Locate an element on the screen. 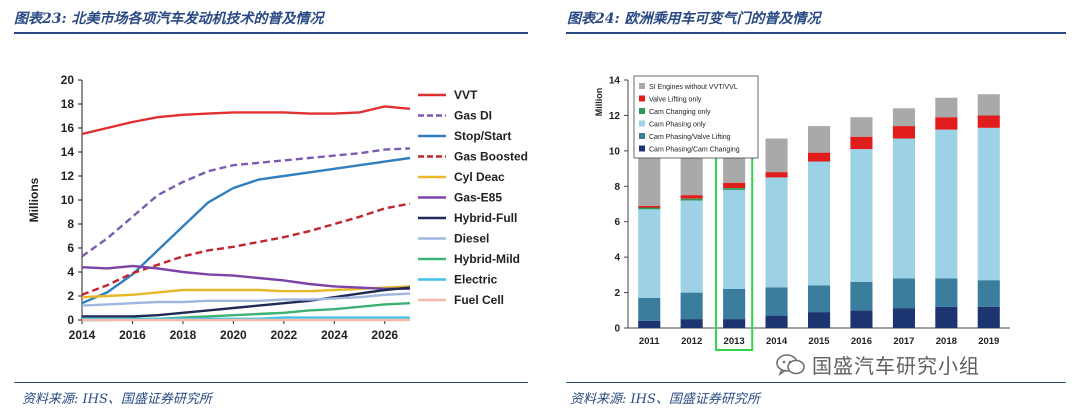 The width and height of the screenshot is (1080, 414). legend-label-cam-phasing-cam-changing: Cam Phasing/Cam Changing is located at coordinates (694, 150).